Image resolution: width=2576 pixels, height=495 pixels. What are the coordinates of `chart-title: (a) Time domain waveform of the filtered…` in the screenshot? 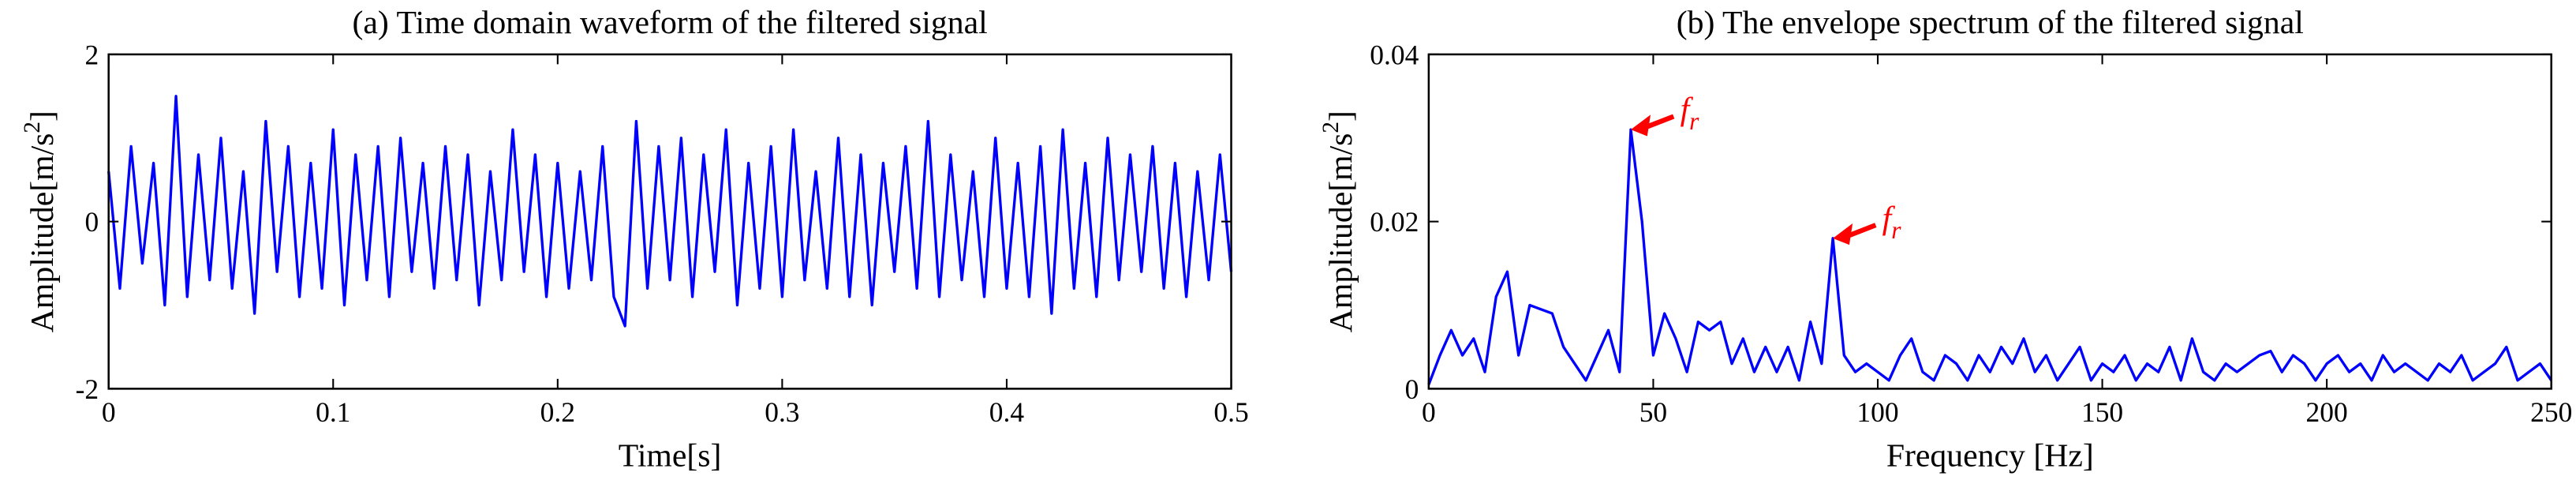 It's located at (669, 23).